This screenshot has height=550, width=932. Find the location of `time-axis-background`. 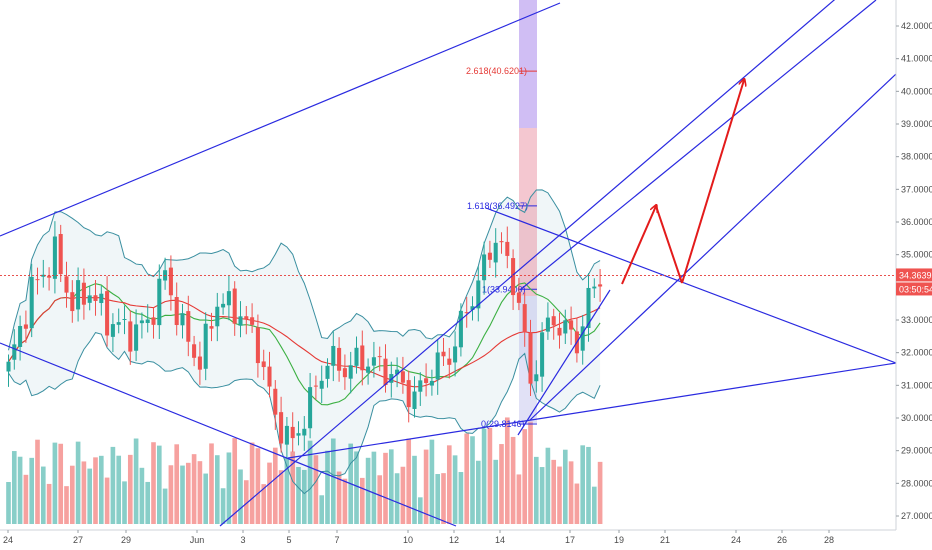

time-axis-background is located at coordinates (466, 540).